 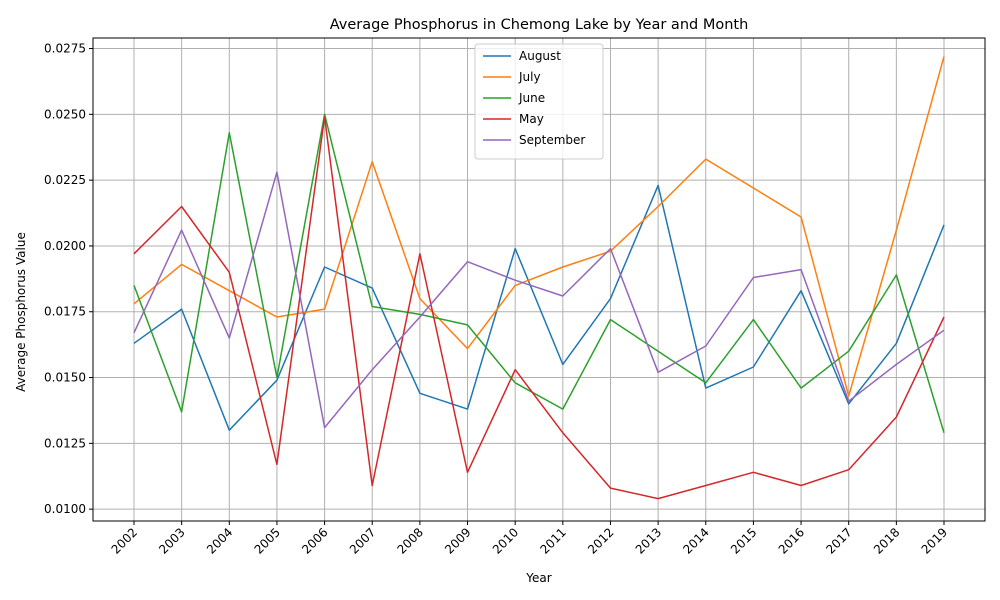 I want to click on y-axis-label: Average Phosphorus Value, so click(x=21, y=312).